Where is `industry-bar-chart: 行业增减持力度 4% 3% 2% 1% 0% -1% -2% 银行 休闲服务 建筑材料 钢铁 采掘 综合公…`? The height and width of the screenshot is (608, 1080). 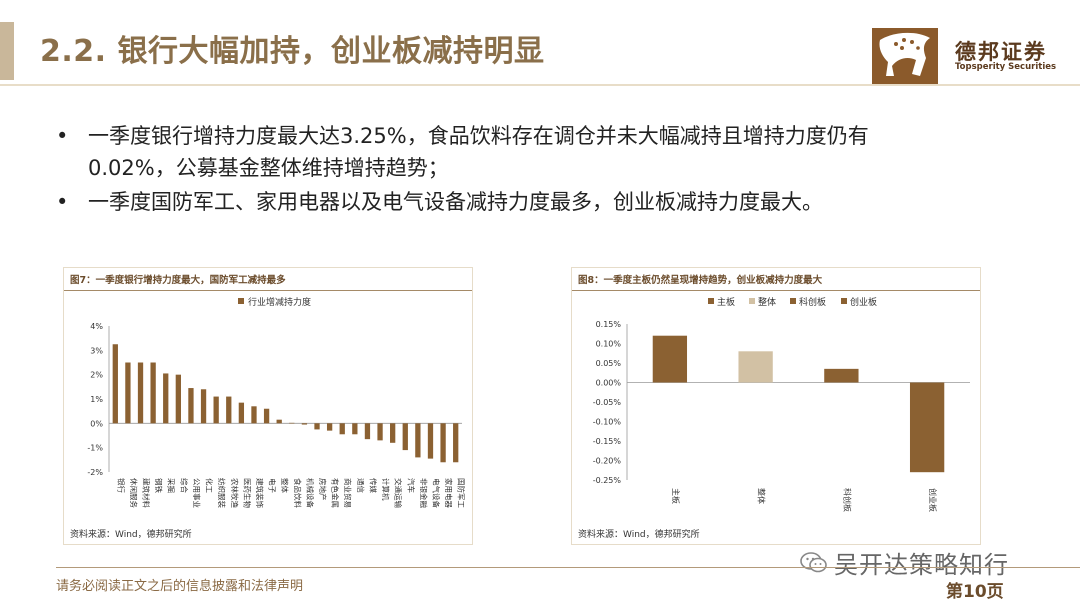
industry-bar-chart: 行业增减持力度 4% 3% 2% 1% 0% -1% -2% 银行 休闲服务 建筑材料 钢铁 采掘 综合公… is located at coordinates (277, 402).